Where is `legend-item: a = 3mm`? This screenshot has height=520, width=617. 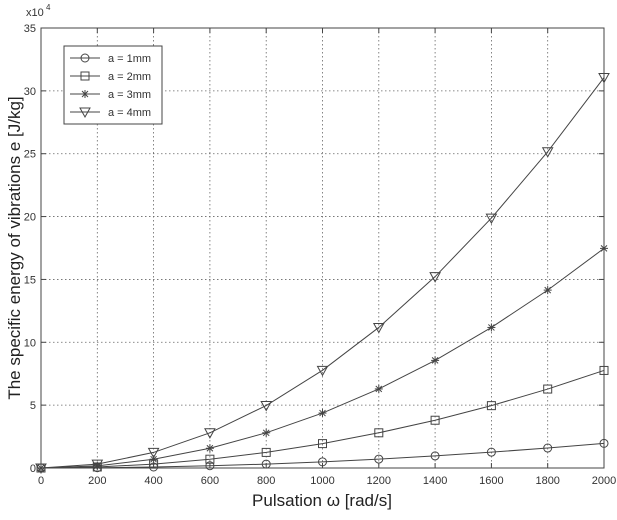 legend-item: a = 3mm is located at coordinates (110, 95).